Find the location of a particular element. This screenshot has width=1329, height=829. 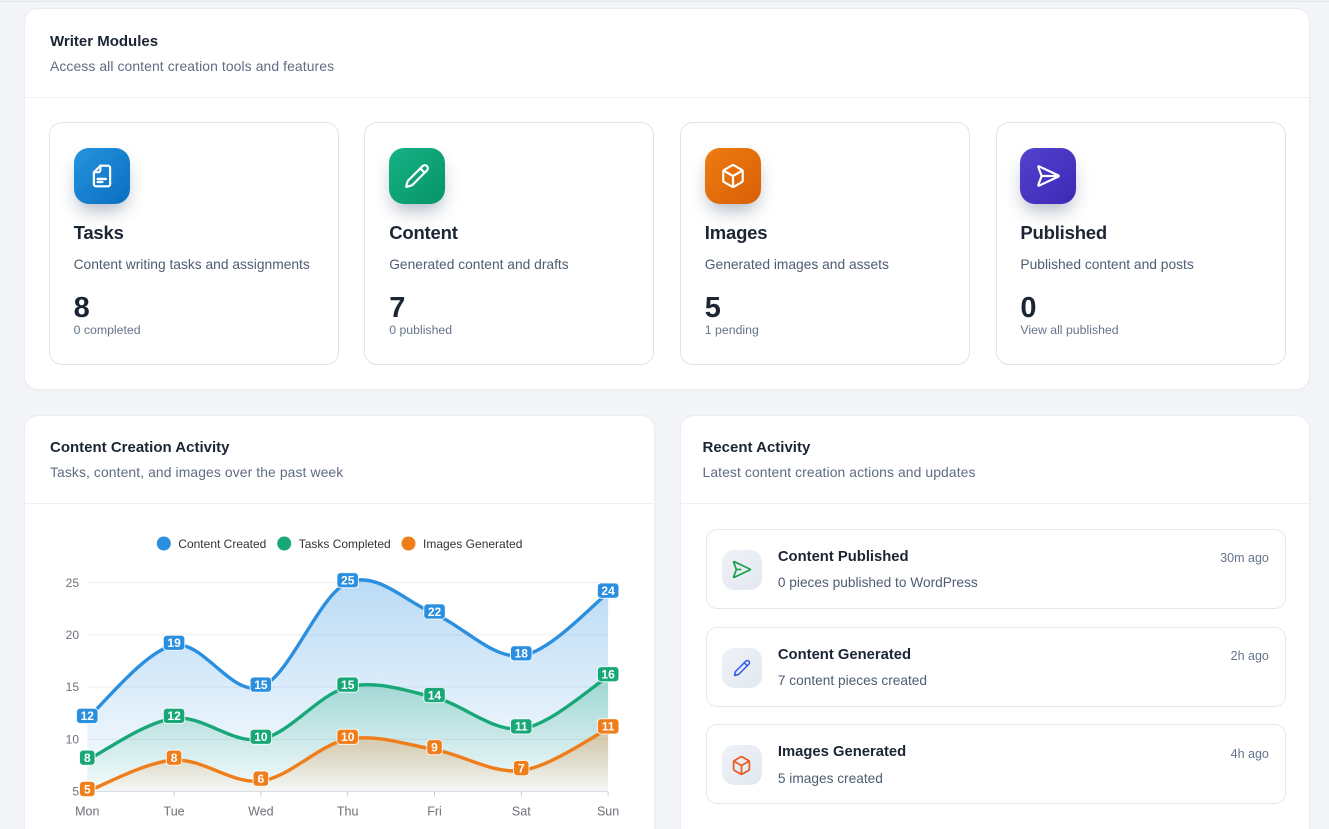

svg-text: 6 is located at coordinates (261, 779).